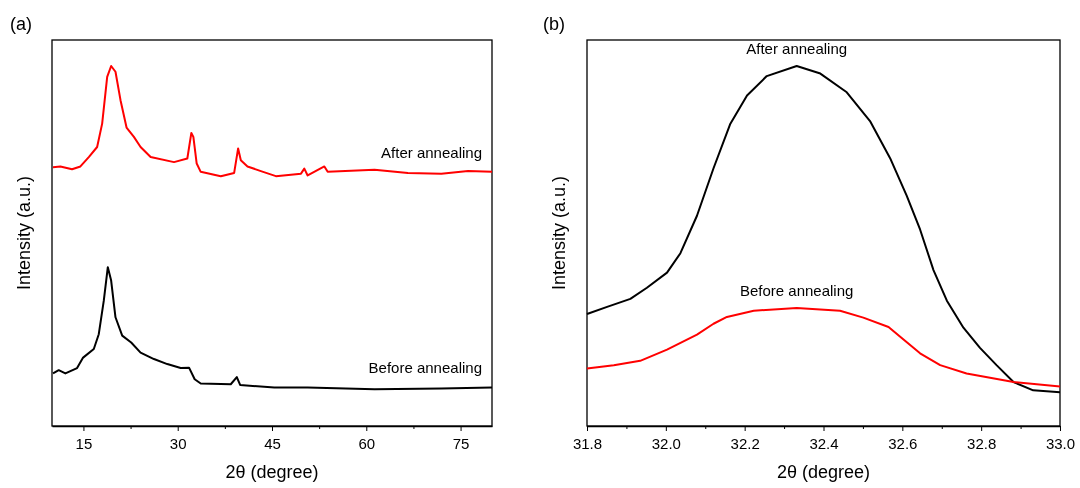 The height and width of the screenshot is (488, 1080). What do you see at coordinates (178, 443) in the screenshot?
I see `x-tick-label: 30` at bounding box center [178, 443].